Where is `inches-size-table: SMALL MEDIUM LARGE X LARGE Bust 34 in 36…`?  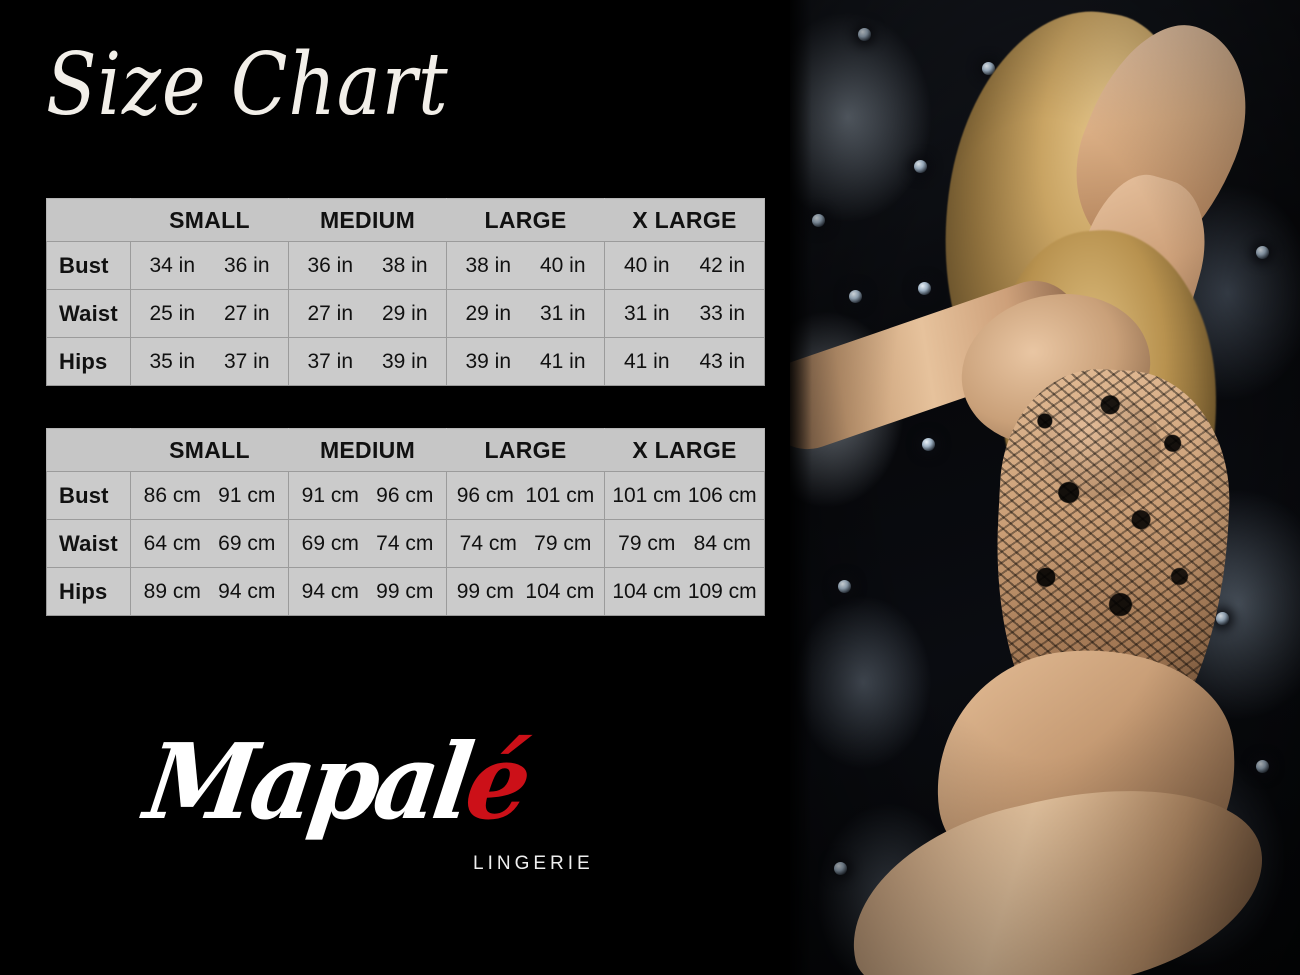 inches-size-table: SMALL MEDIUM LARGE X LARGE Bust 34 in 36… is located at coordinates (405, 292).